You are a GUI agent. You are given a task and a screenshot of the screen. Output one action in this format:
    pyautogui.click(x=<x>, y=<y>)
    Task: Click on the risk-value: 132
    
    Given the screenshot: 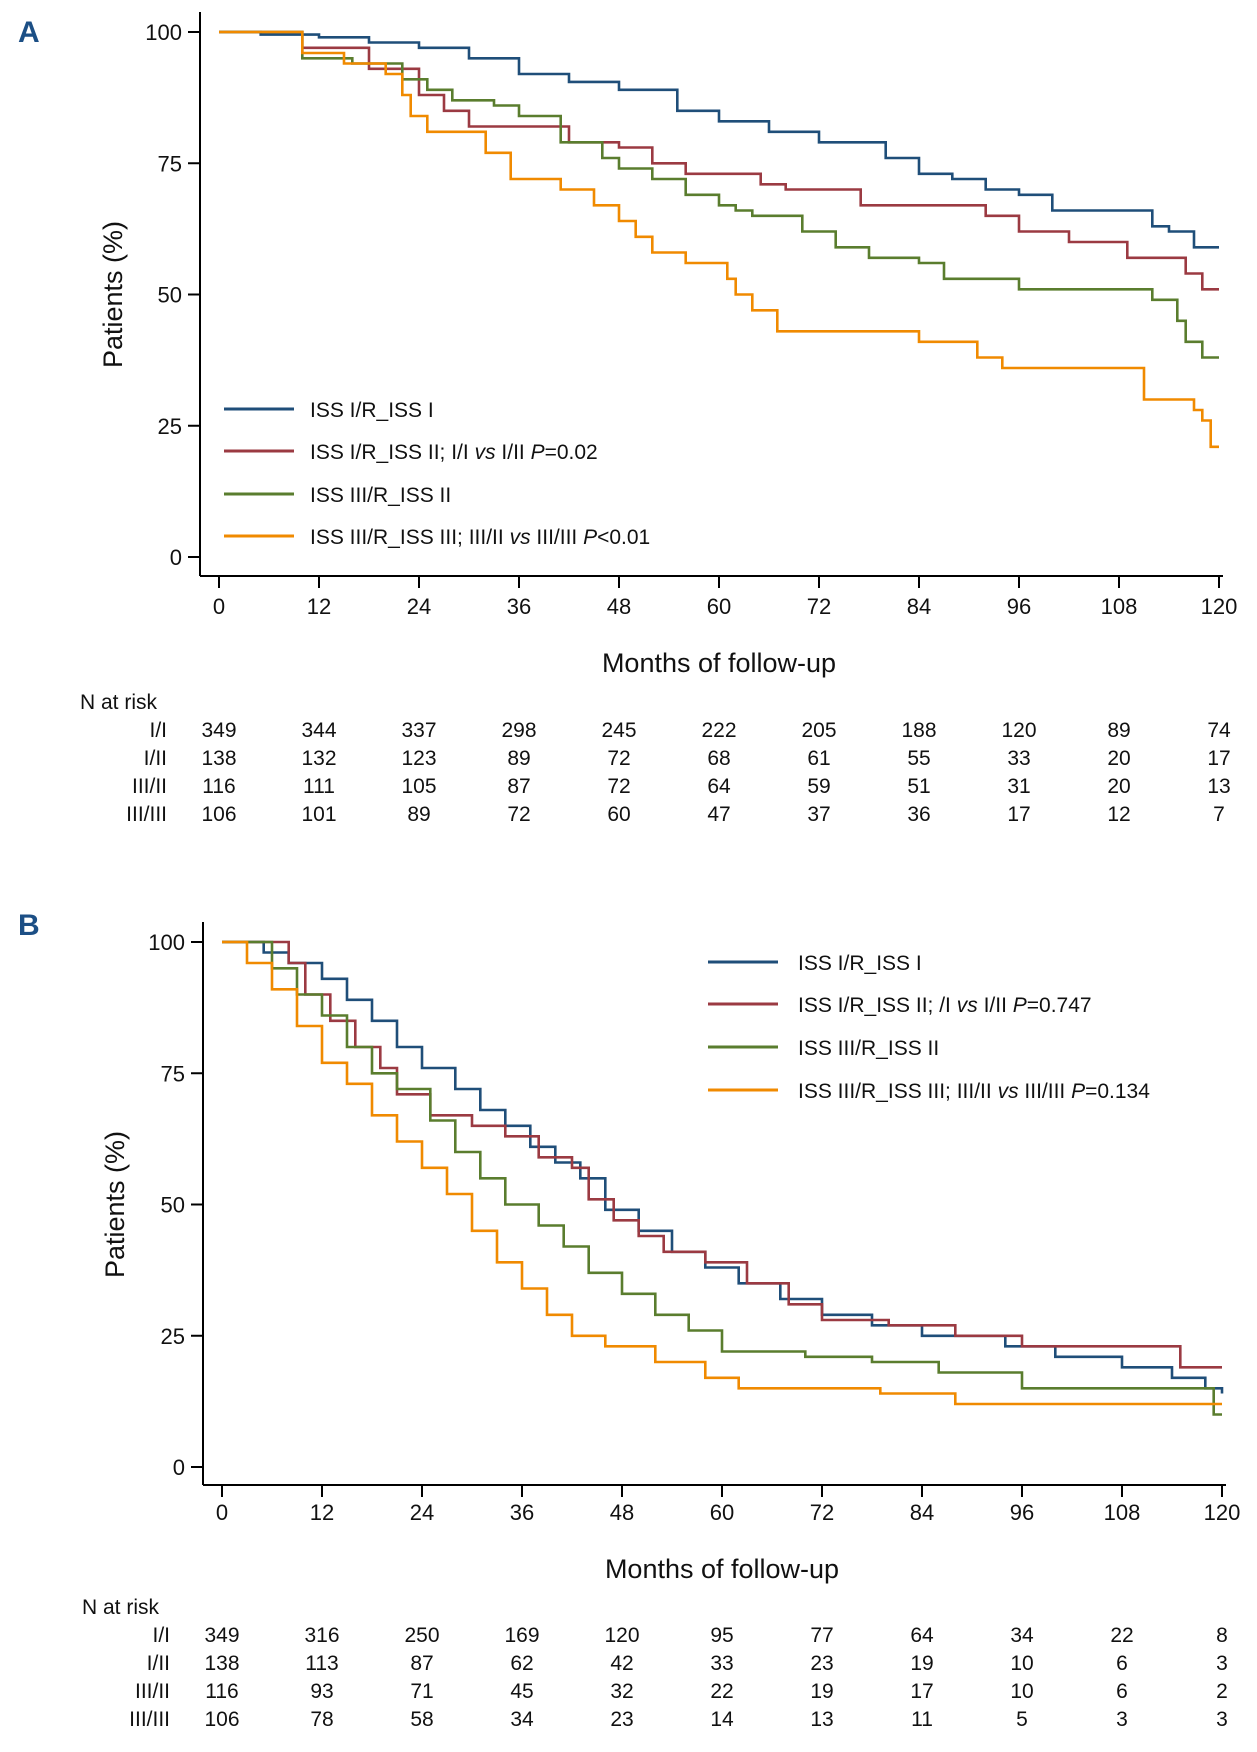 What is the action you would take?
    pyautogui.click(x=318, y=758)
    